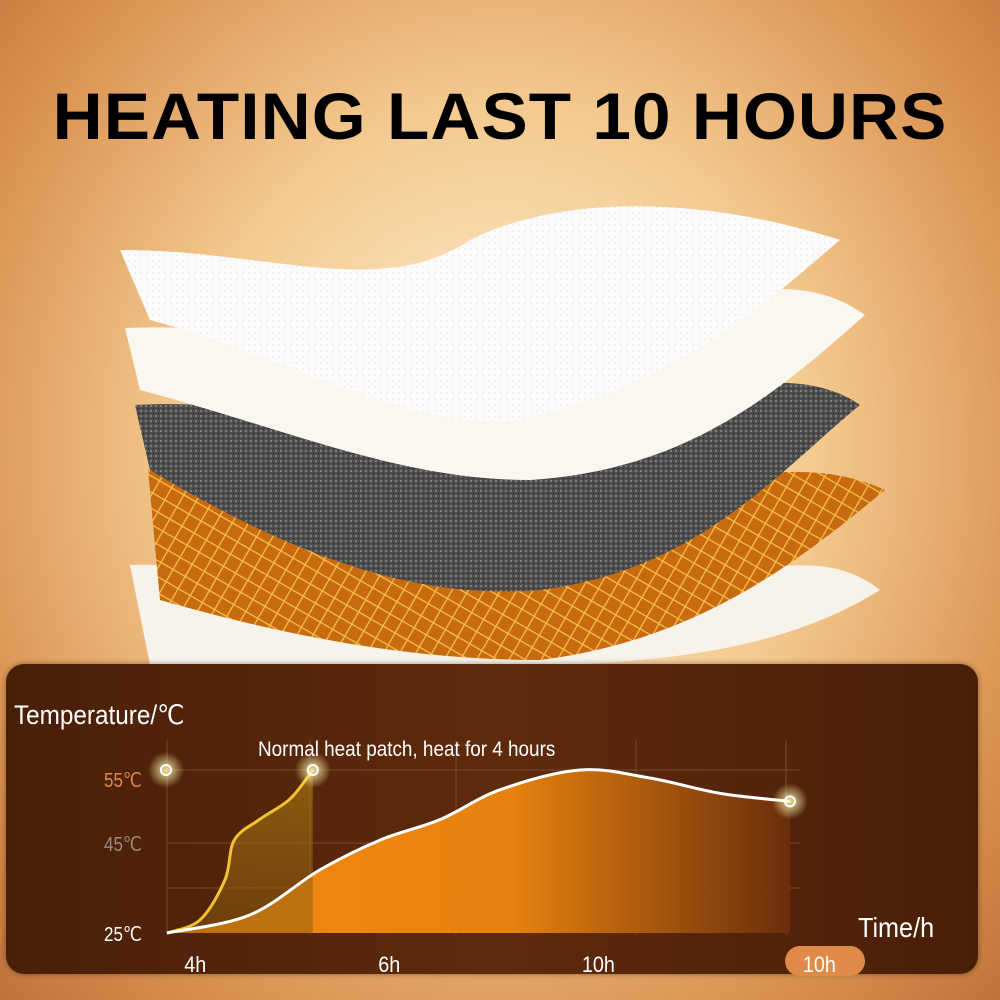 Image resolution: width=1000 pixels, height=1000 pixels. Describe the element at coordinates (896, 927) in the screenshot. I see `x-axis-label: Time/h` at that location.